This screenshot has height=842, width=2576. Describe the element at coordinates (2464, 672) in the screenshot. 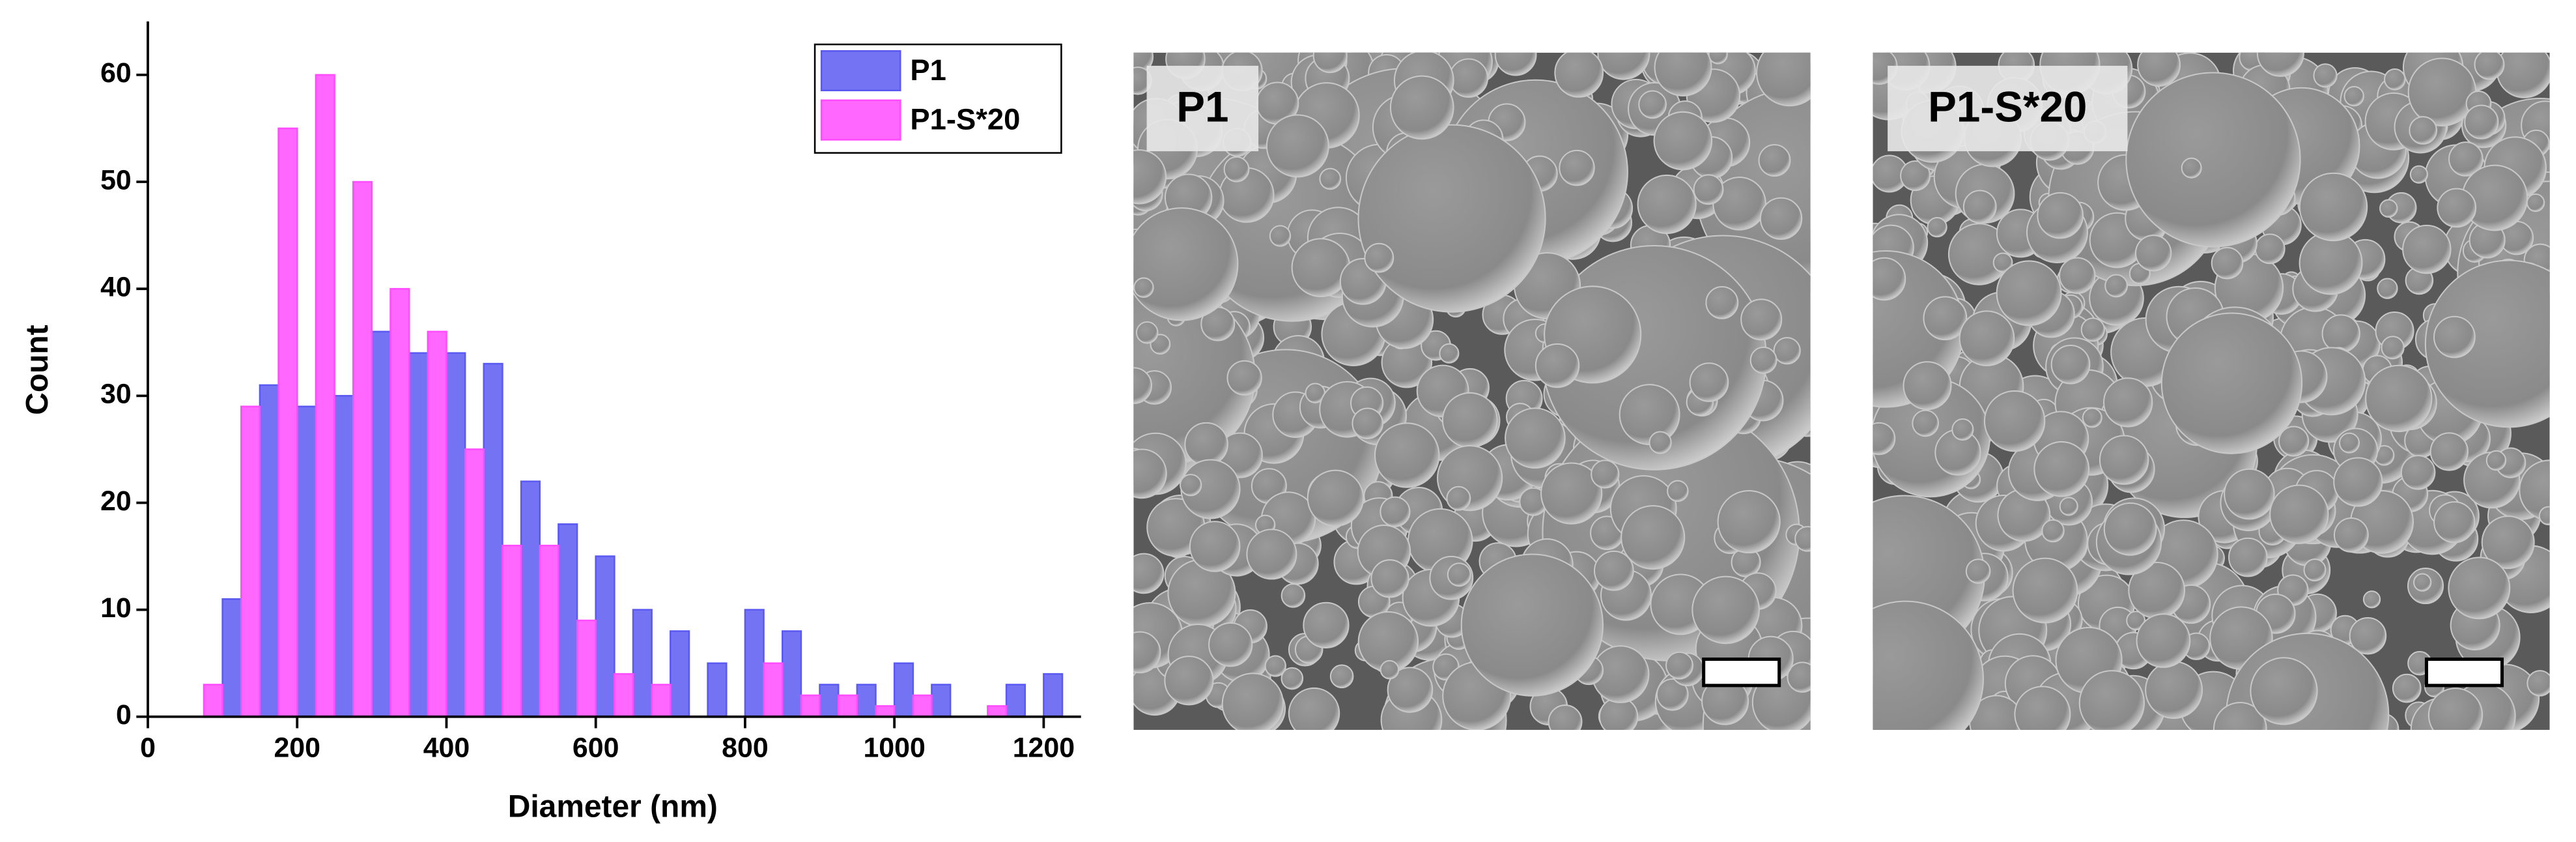

I see `scale-bar` at that location.